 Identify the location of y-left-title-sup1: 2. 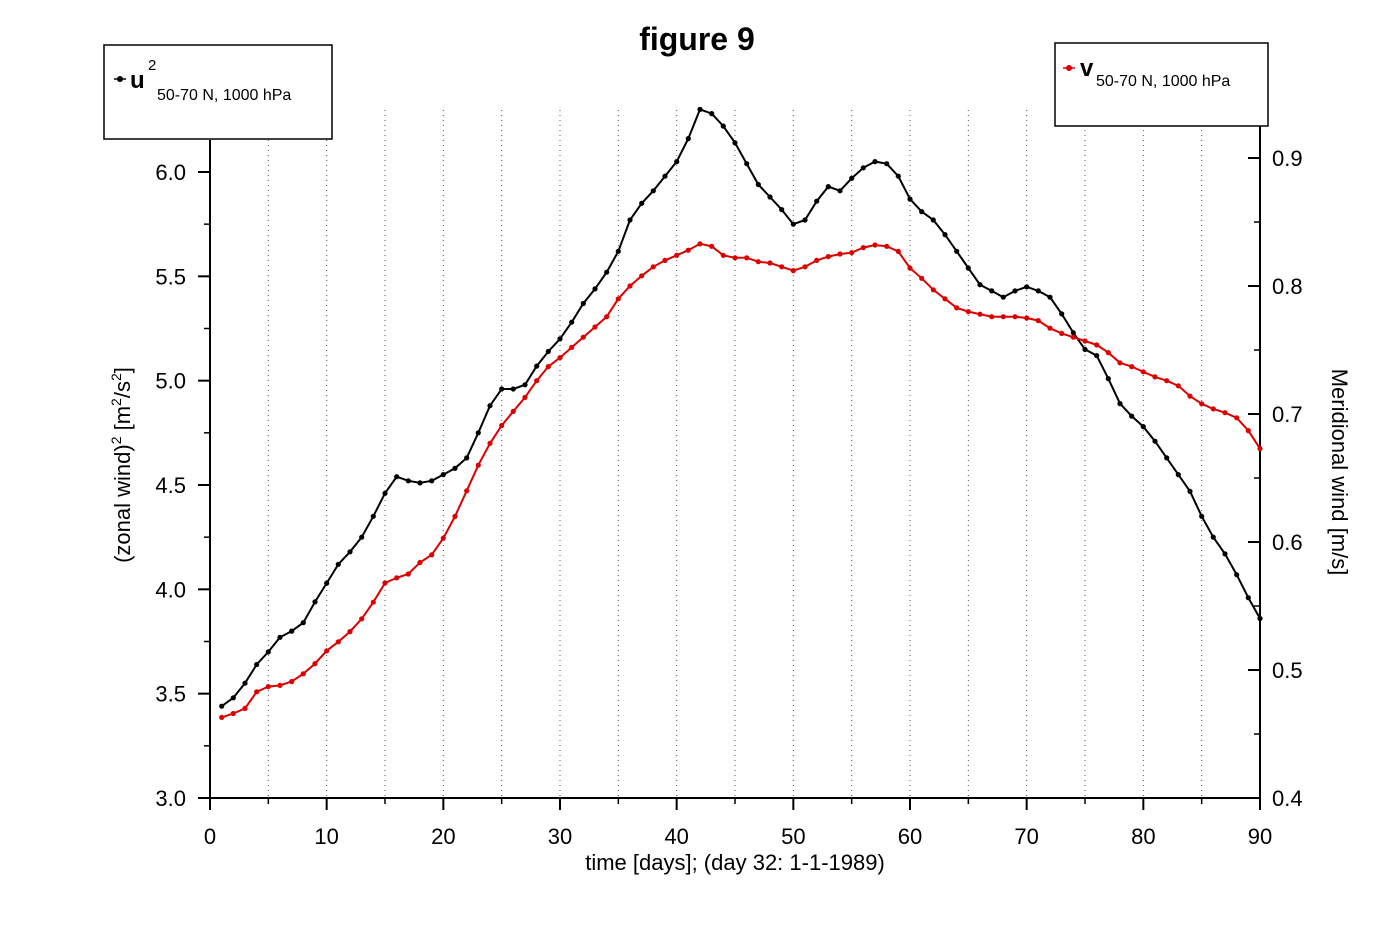
(116, 440).